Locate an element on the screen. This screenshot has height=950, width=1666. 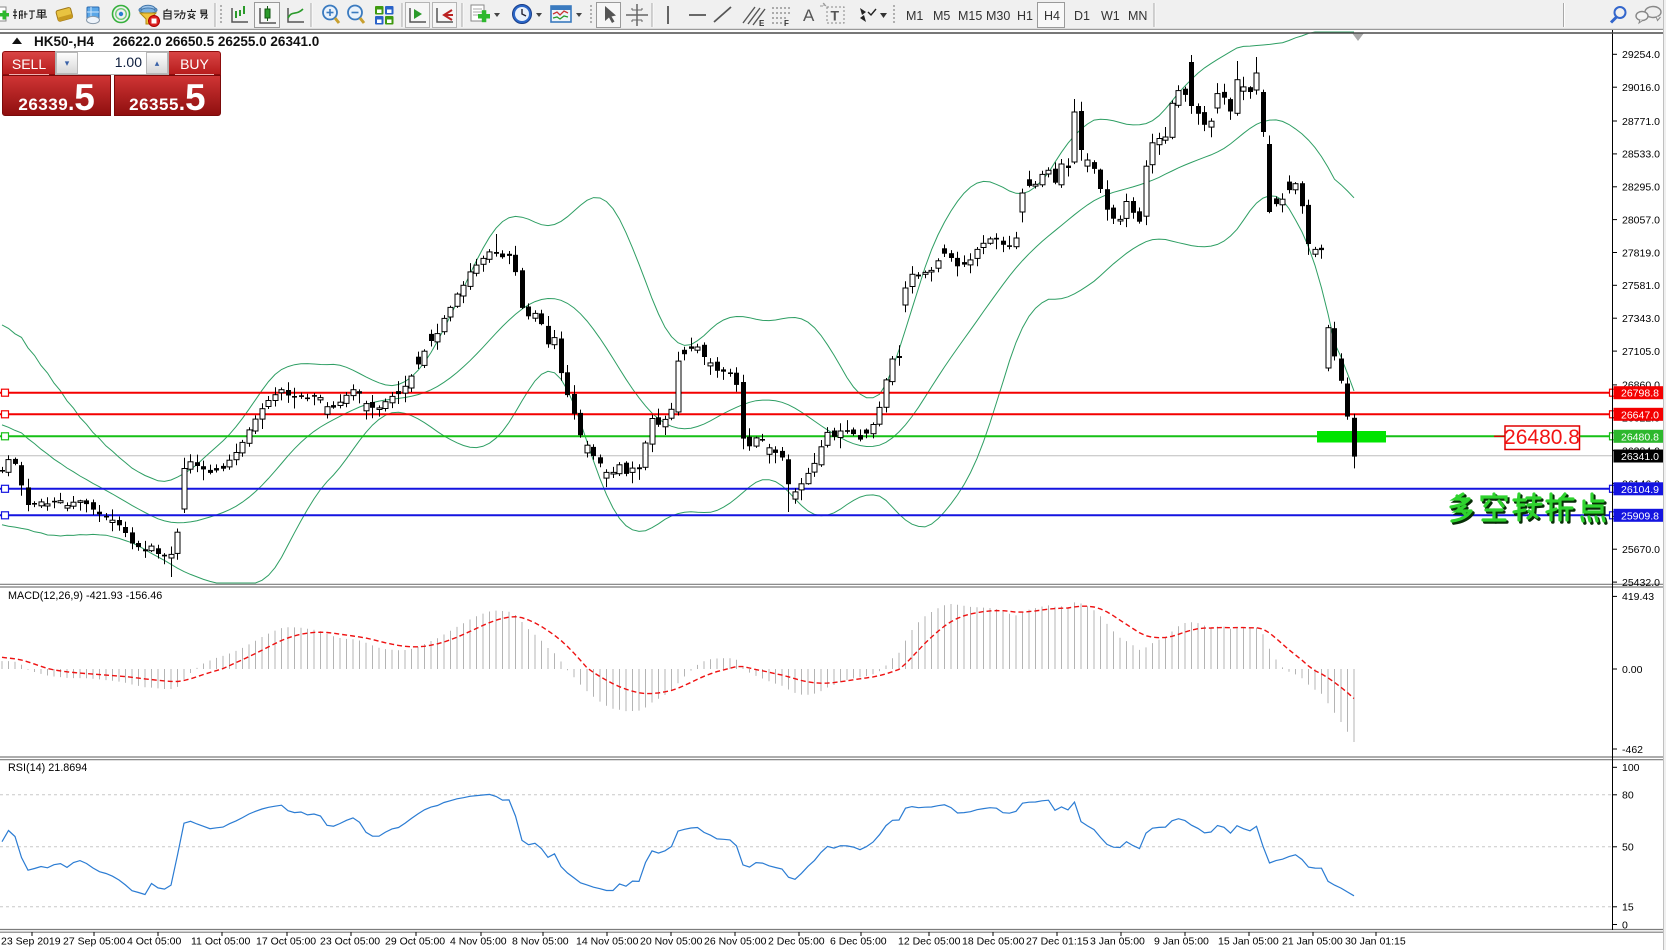
svg-text: D1 is located at coordinates (1082, 16).